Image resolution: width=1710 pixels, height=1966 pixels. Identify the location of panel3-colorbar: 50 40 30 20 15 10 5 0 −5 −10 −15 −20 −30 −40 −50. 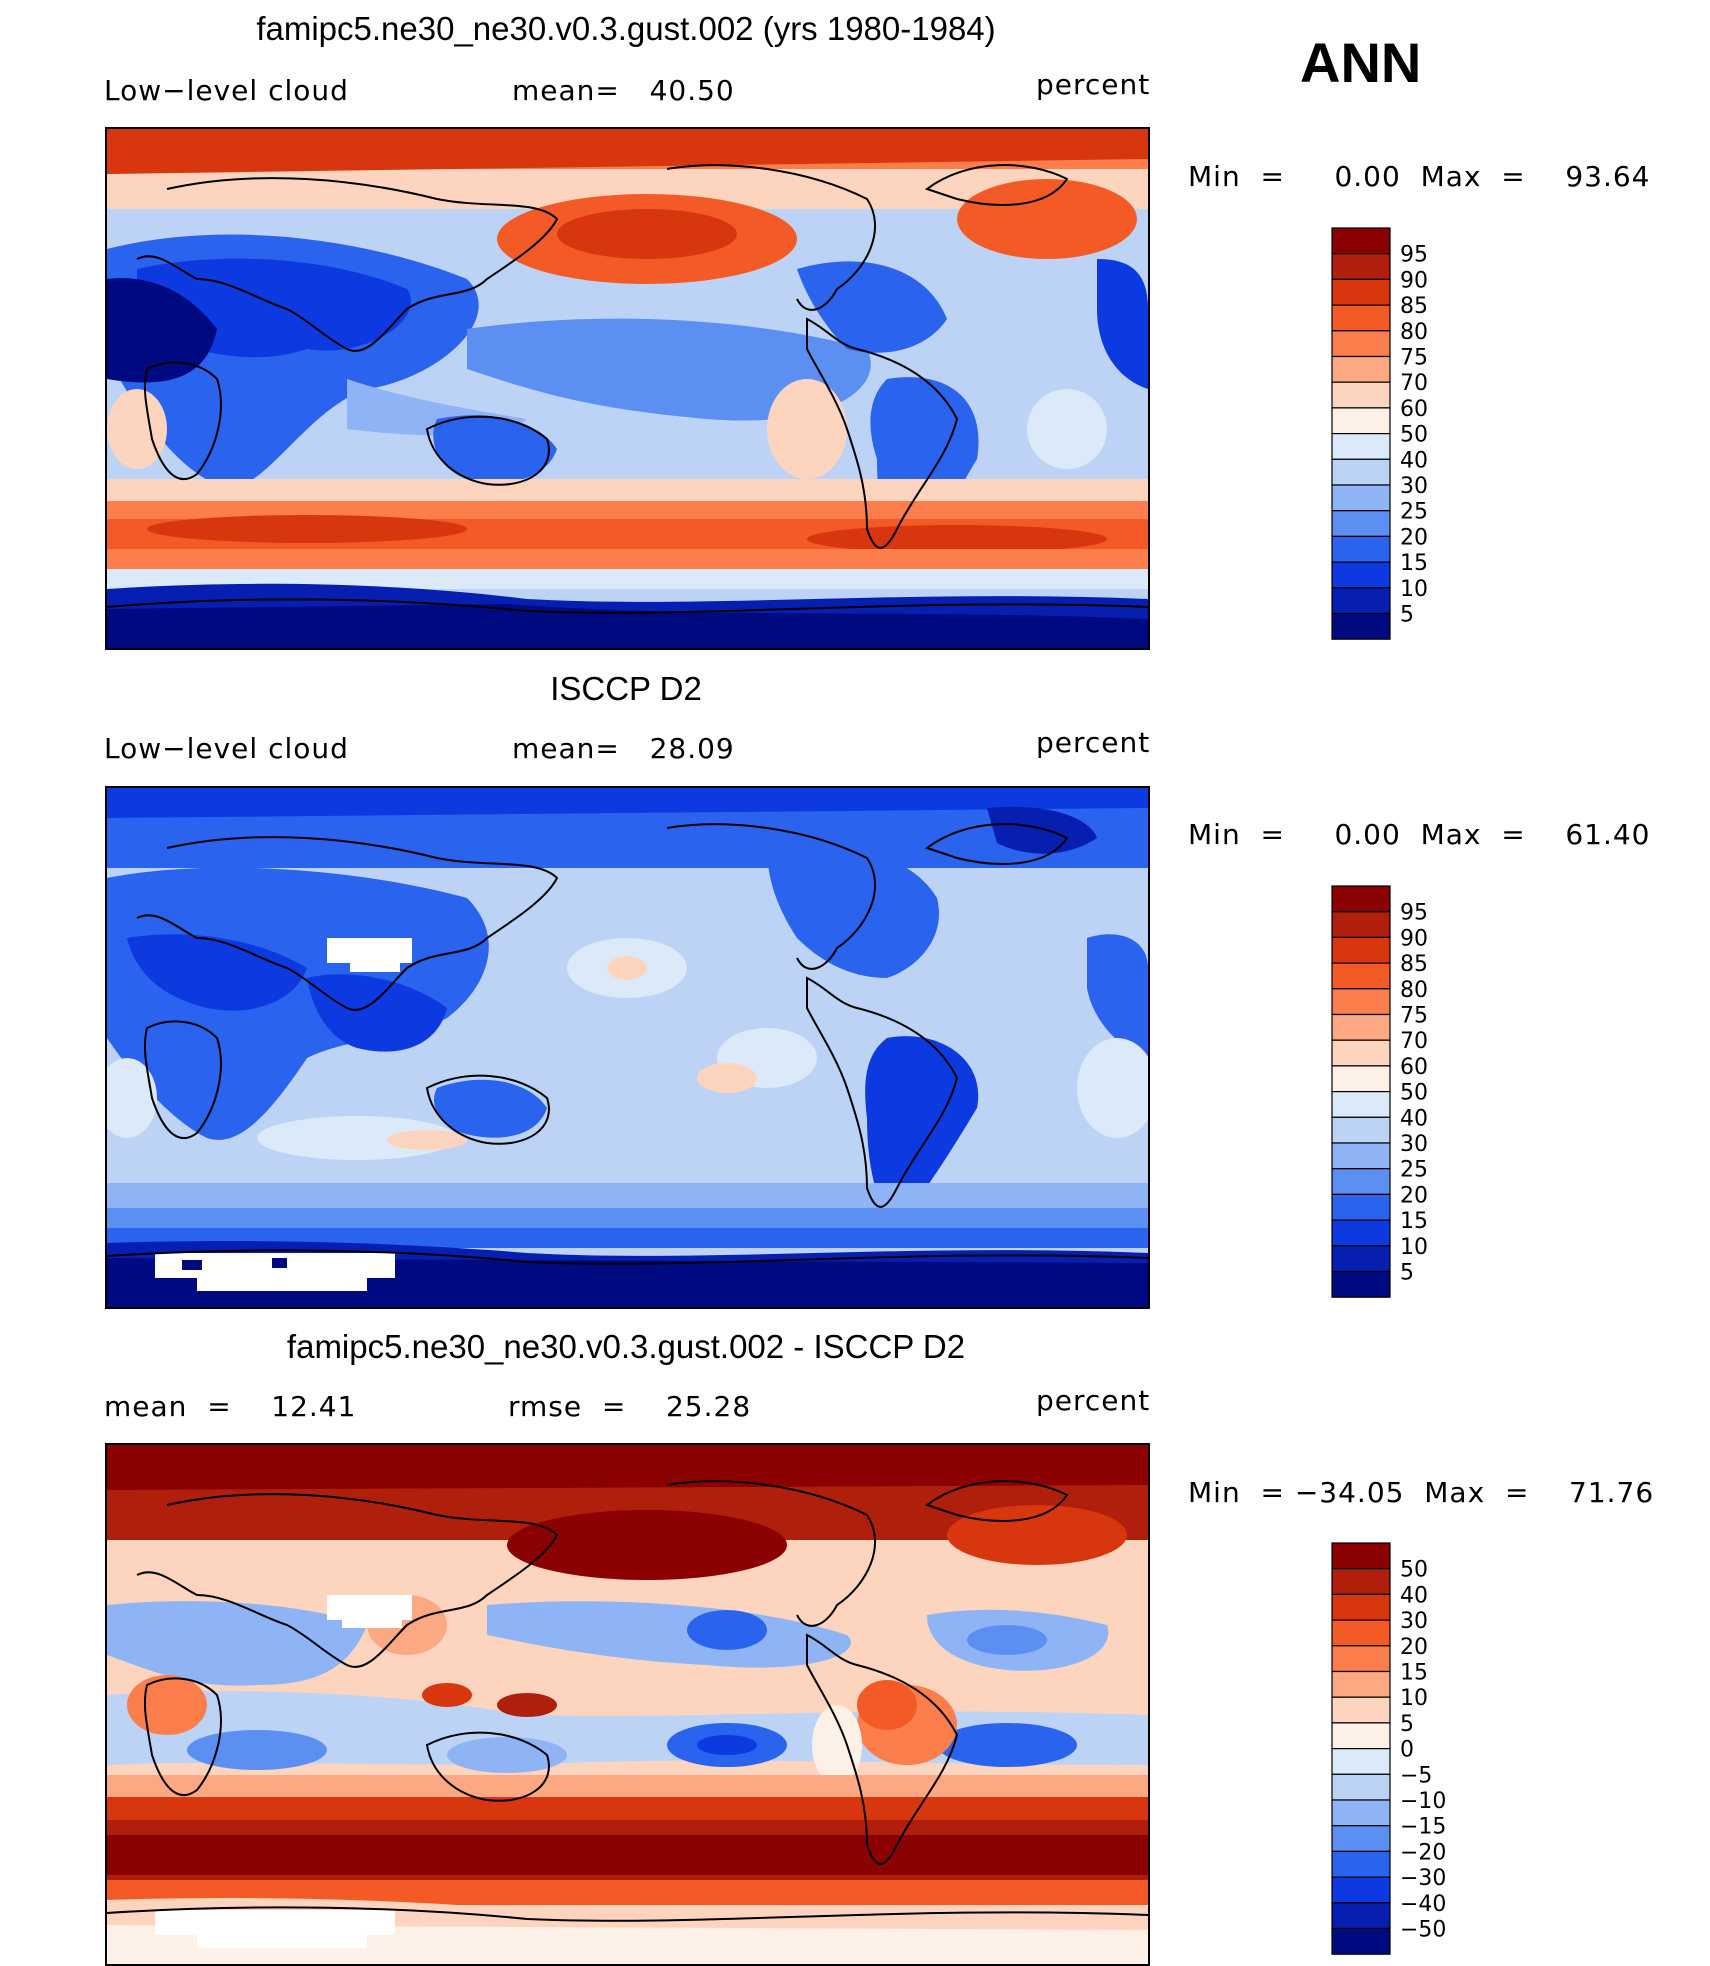
(1391, 1748).